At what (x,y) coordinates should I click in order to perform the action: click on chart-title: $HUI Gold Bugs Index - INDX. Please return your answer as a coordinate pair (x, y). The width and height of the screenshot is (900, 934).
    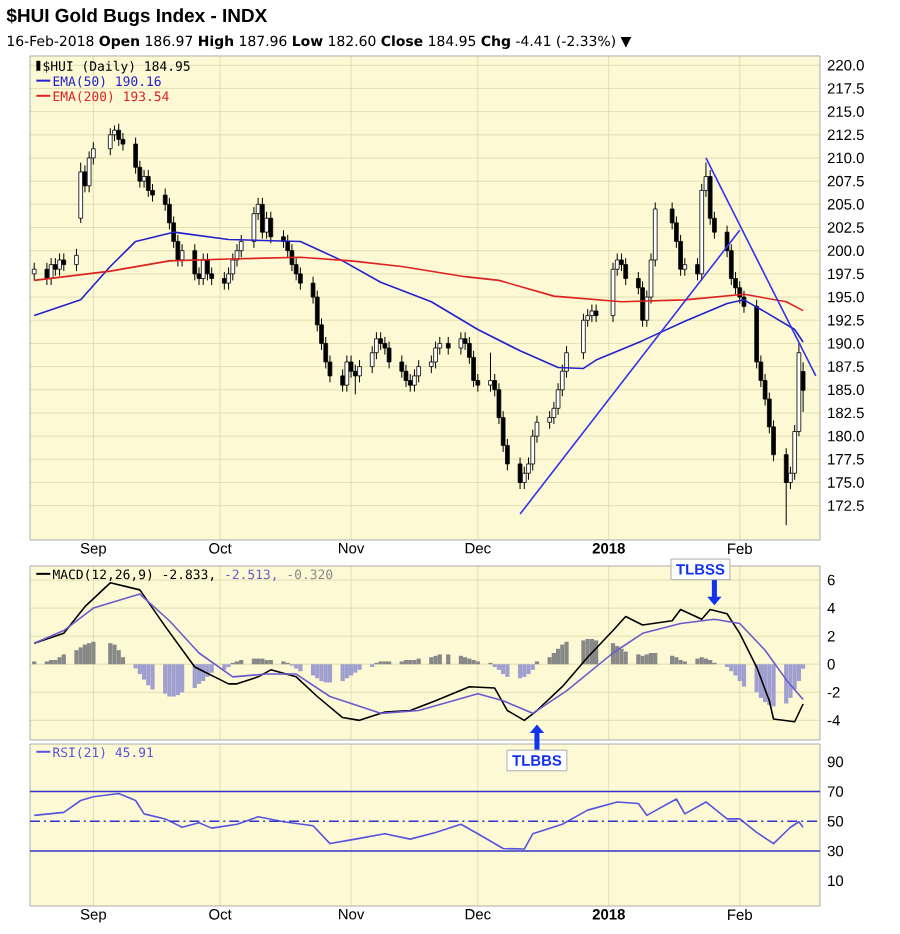
    Looking at the image, I should click on (137, 16).